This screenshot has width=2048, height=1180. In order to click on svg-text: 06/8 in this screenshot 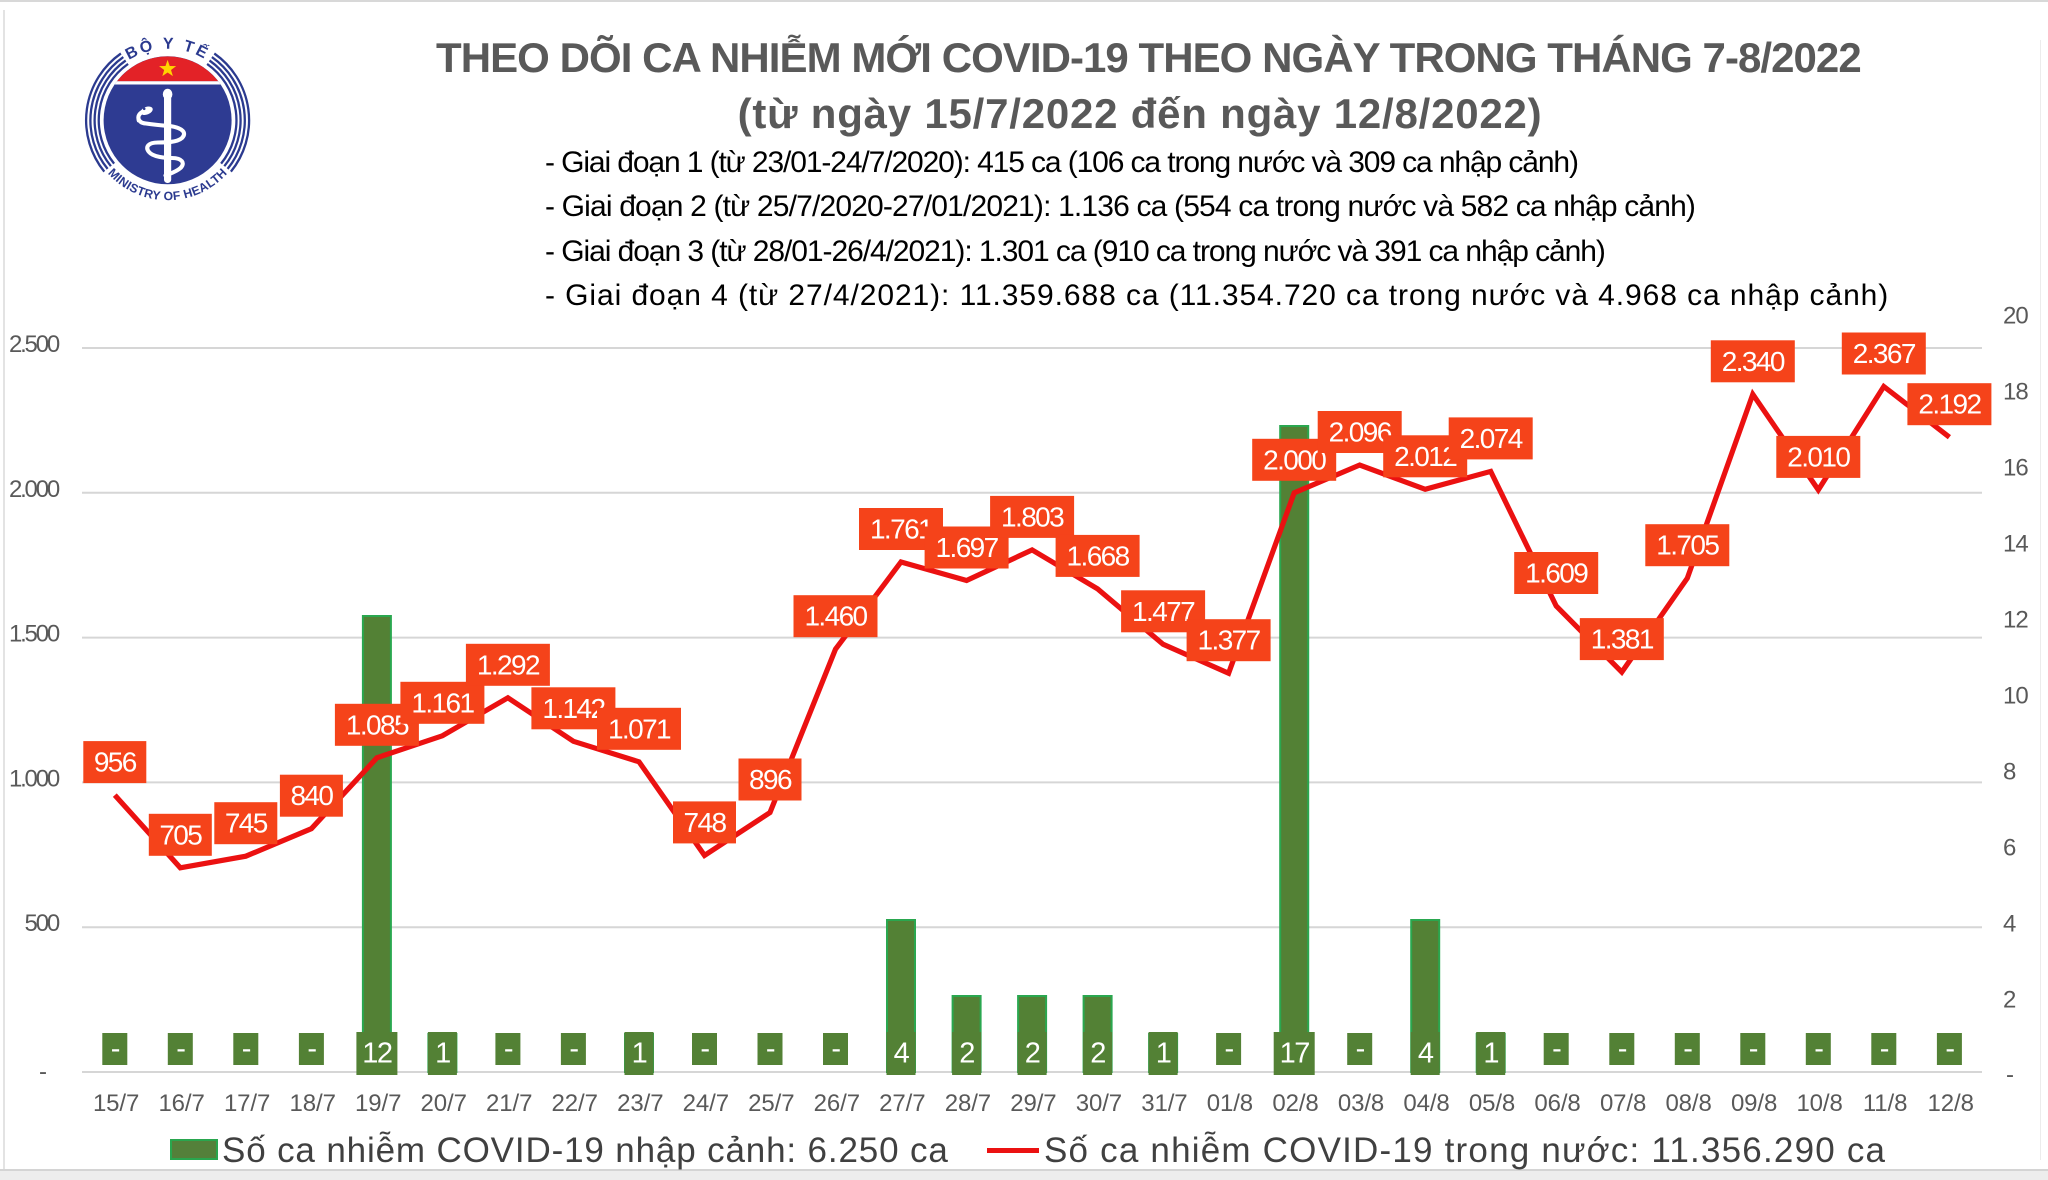, I will do `click(1557, 1103)`.